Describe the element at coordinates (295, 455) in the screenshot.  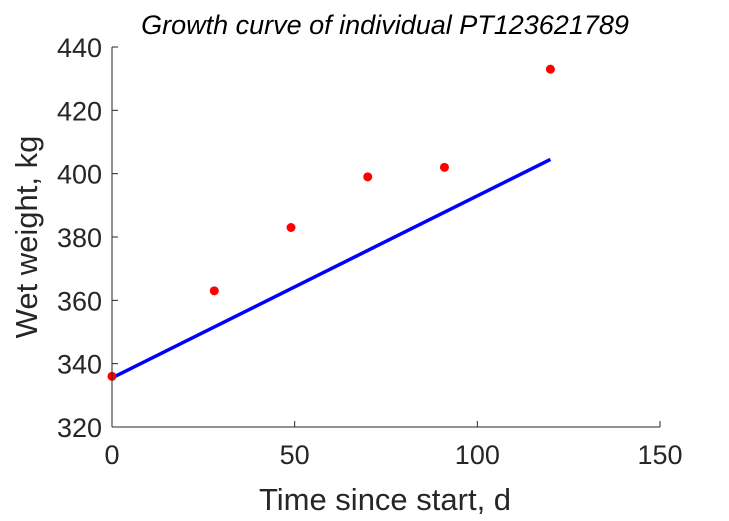
I see `x-tick-label: 50` at that location.